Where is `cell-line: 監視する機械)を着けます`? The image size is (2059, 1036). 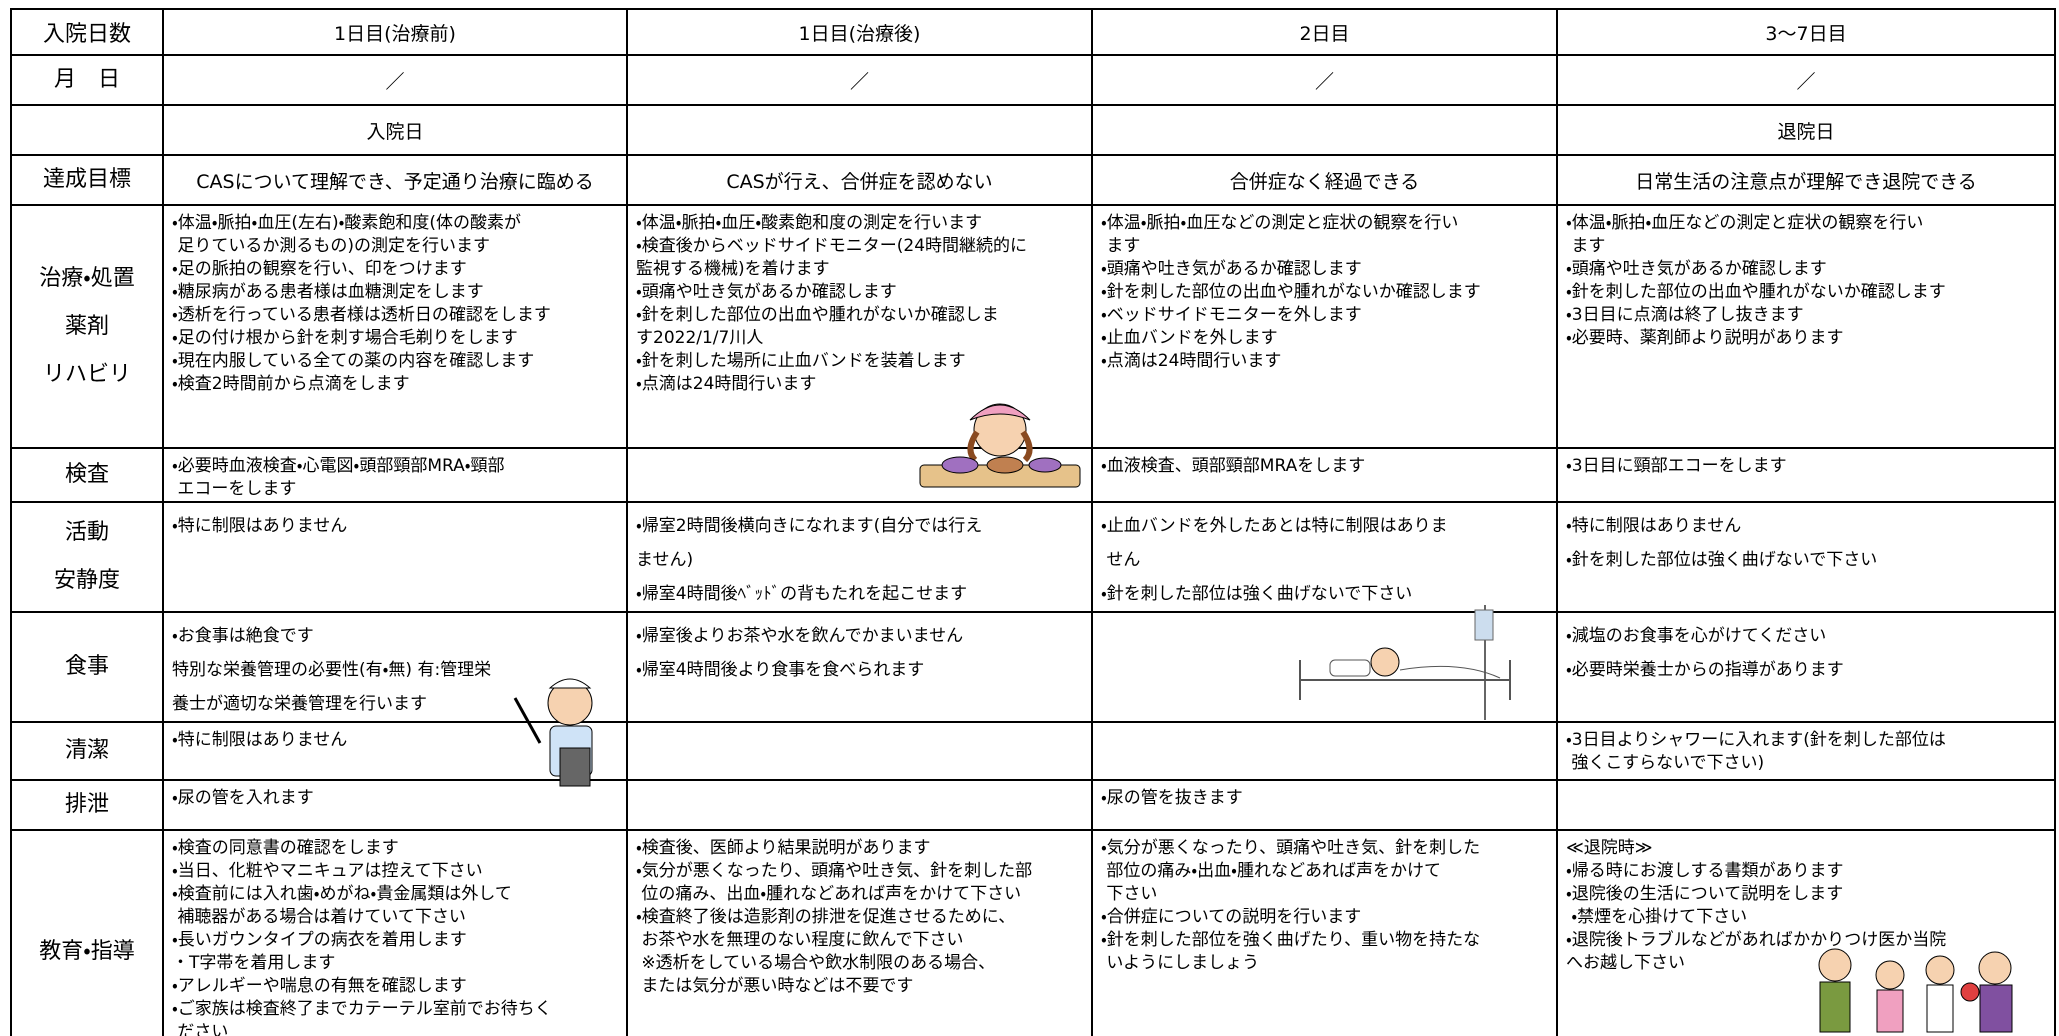 cell-line: 監視する機械)を着けます is located at coordinates (733, 269).